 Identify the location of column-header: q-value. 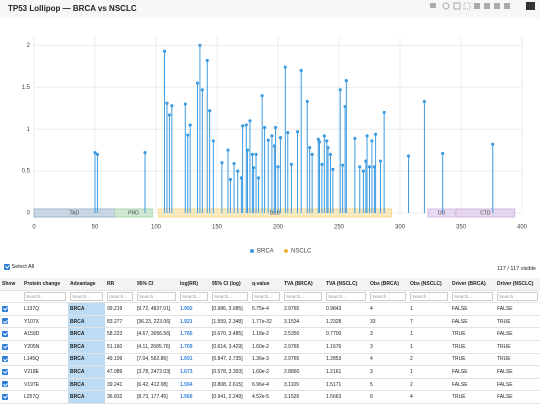
(266, 284).